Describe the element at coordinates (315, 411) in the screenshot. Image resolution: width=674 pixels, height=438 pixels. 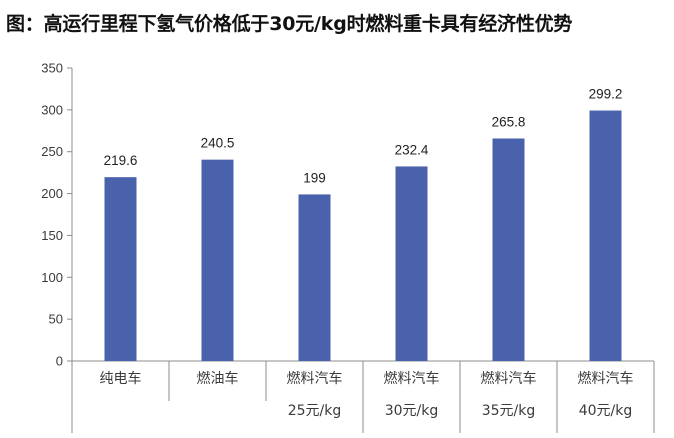
I see `x-category-label: 25元/kg` at that location.